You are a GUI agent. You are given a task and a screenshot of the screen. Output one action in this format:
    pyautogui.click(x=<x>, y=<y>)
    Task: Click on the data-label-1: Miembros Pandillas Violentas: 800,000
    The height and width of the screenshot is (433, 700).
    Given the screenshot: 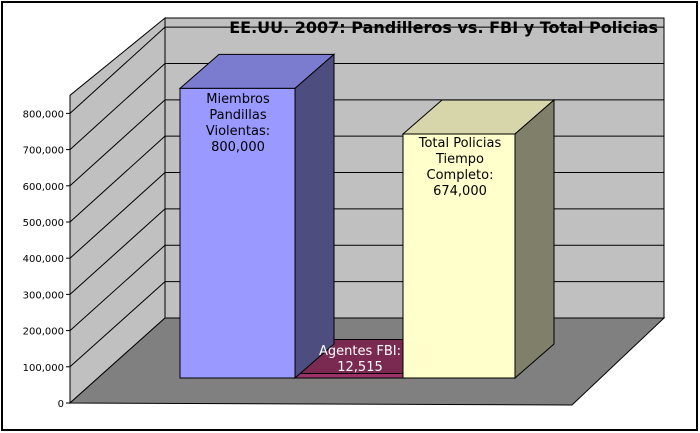 What is the action you would take?
    pyautogui.click(x=238, y=123)
    